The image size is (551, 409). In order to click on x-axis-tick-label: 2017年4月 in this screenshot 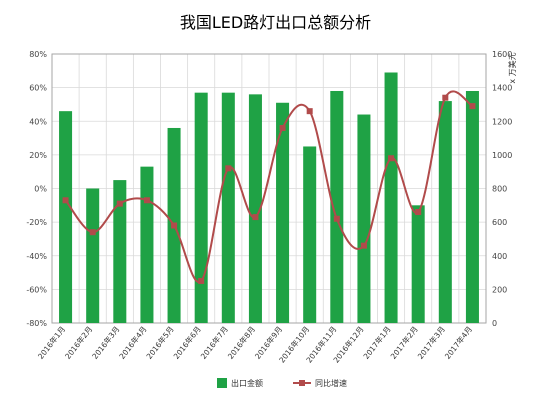, I will do `click(458, 342)`.